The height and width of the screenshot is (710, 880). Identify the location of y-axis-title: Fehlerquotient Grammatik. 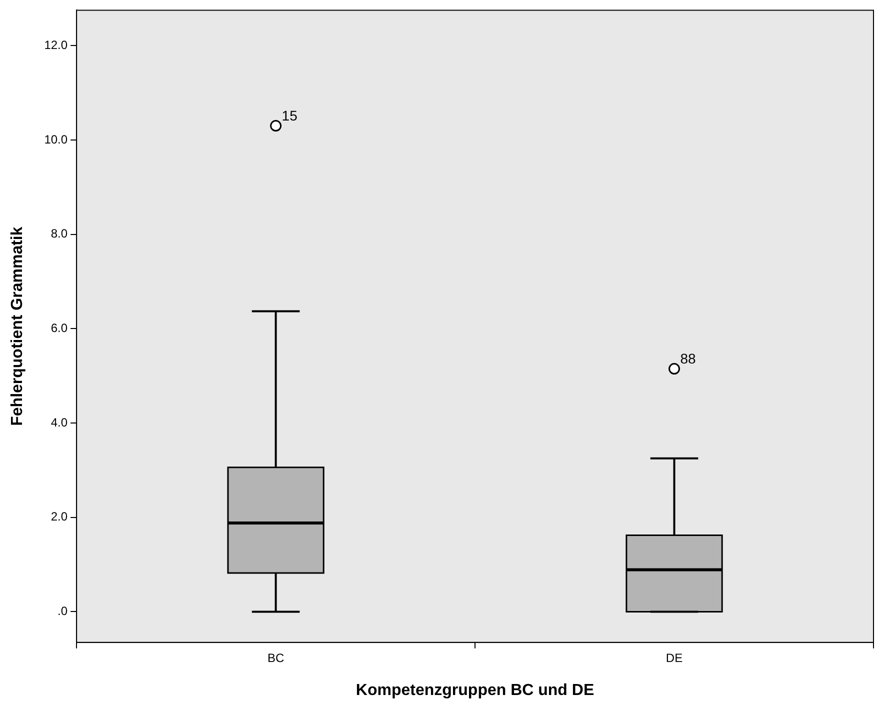
(17, 326).